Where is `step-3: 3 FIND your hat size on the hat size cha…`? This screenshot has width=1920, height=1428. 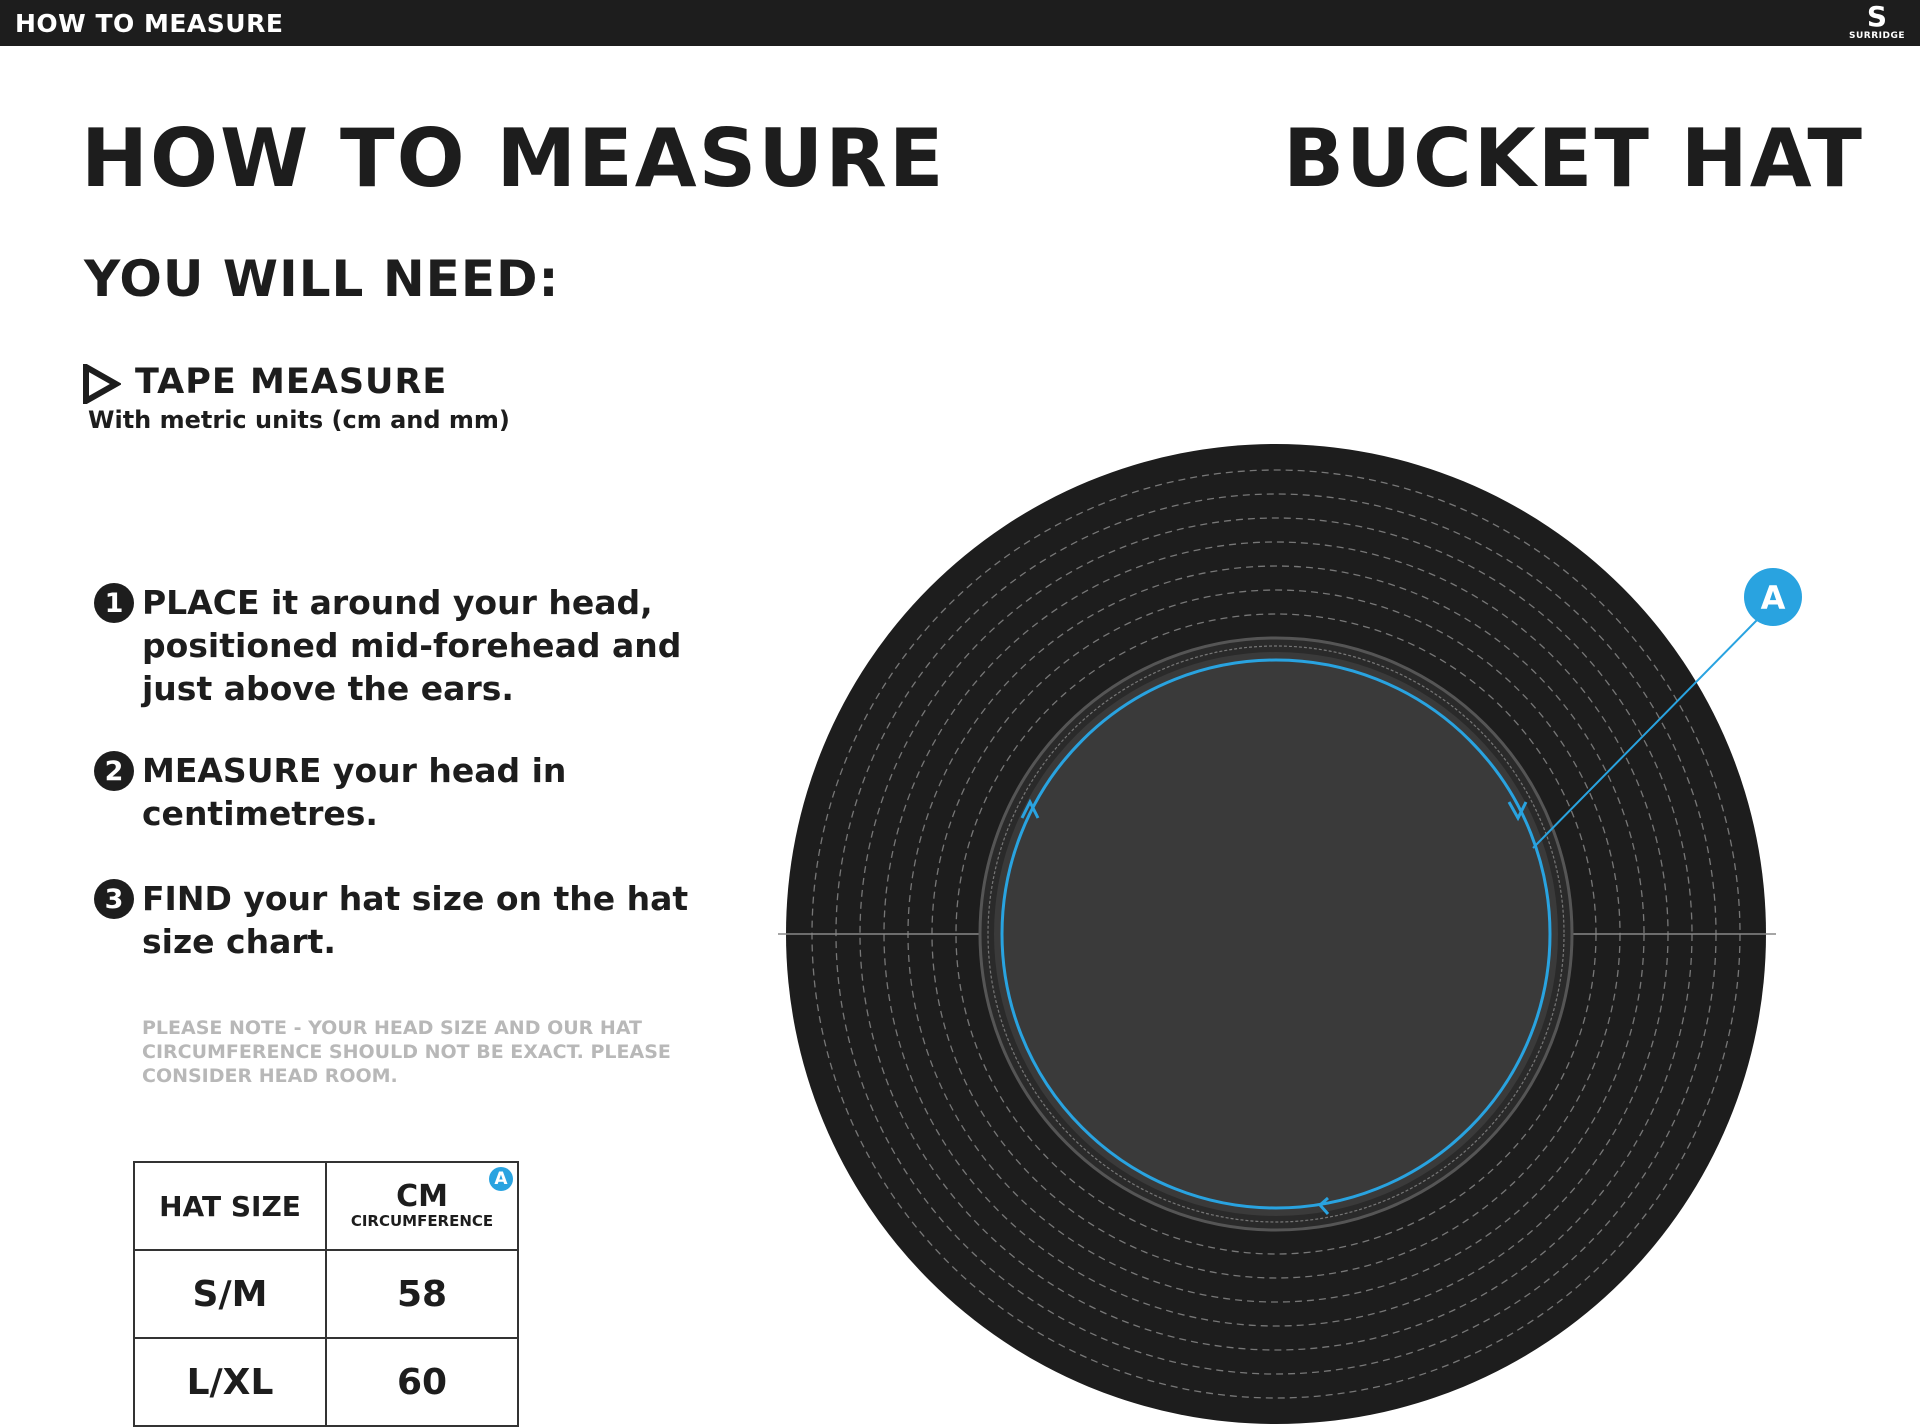 step-3: 3 FIND your hat size on the hat size cha… is located at coordinates (398, 920).